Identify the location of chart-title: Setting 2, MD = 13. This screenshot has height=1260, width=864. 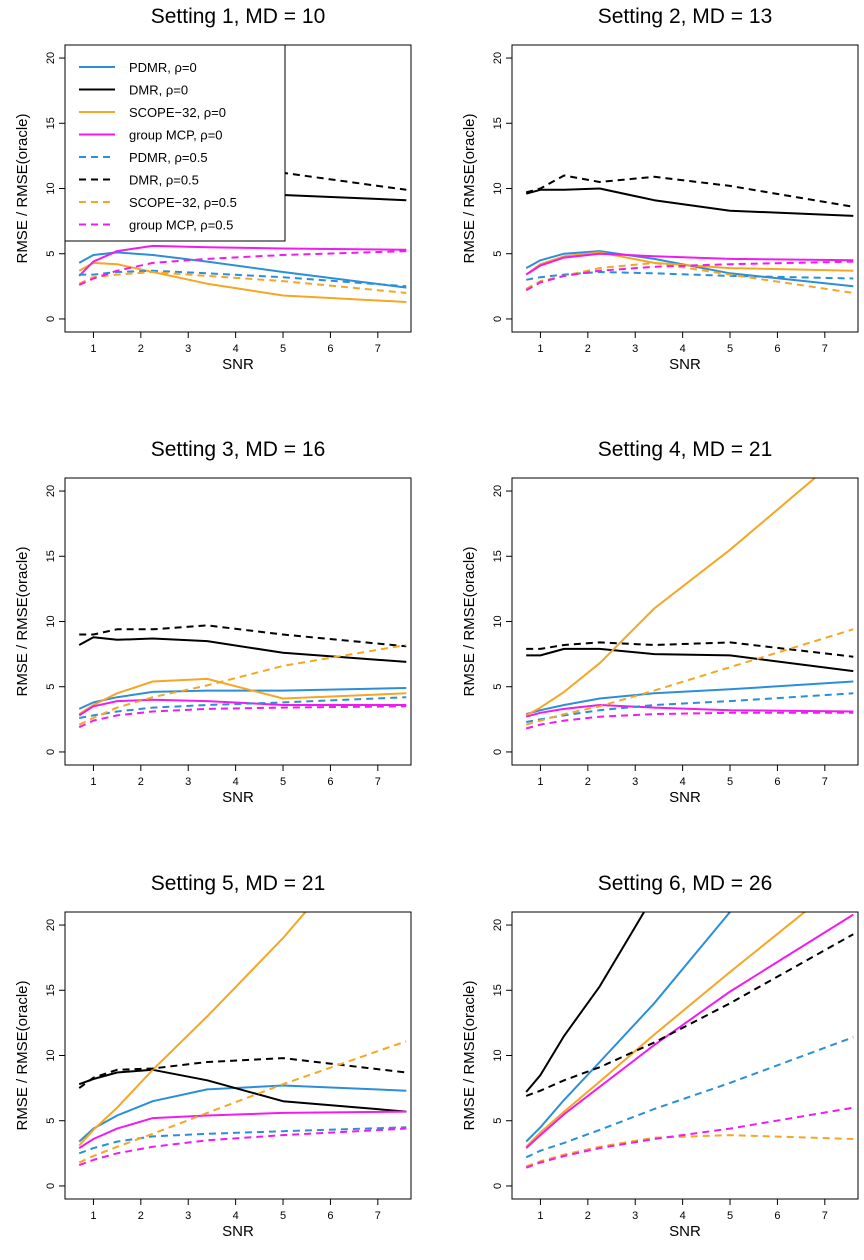
(685, 16).